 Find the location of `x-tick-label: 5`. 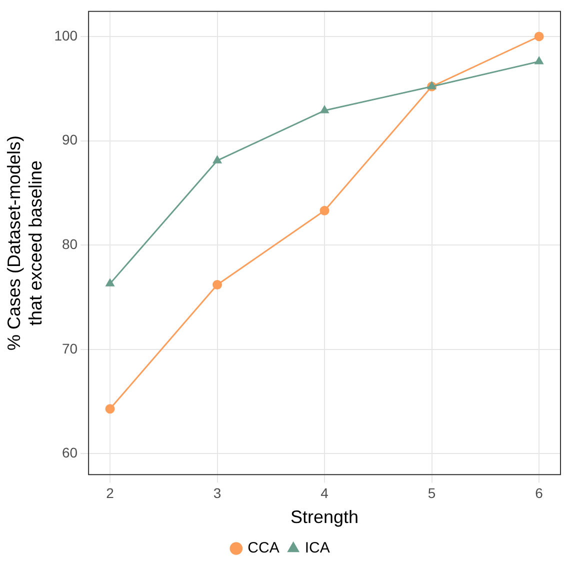

x-tick-label: 5 is located at coordinates (432, 492).